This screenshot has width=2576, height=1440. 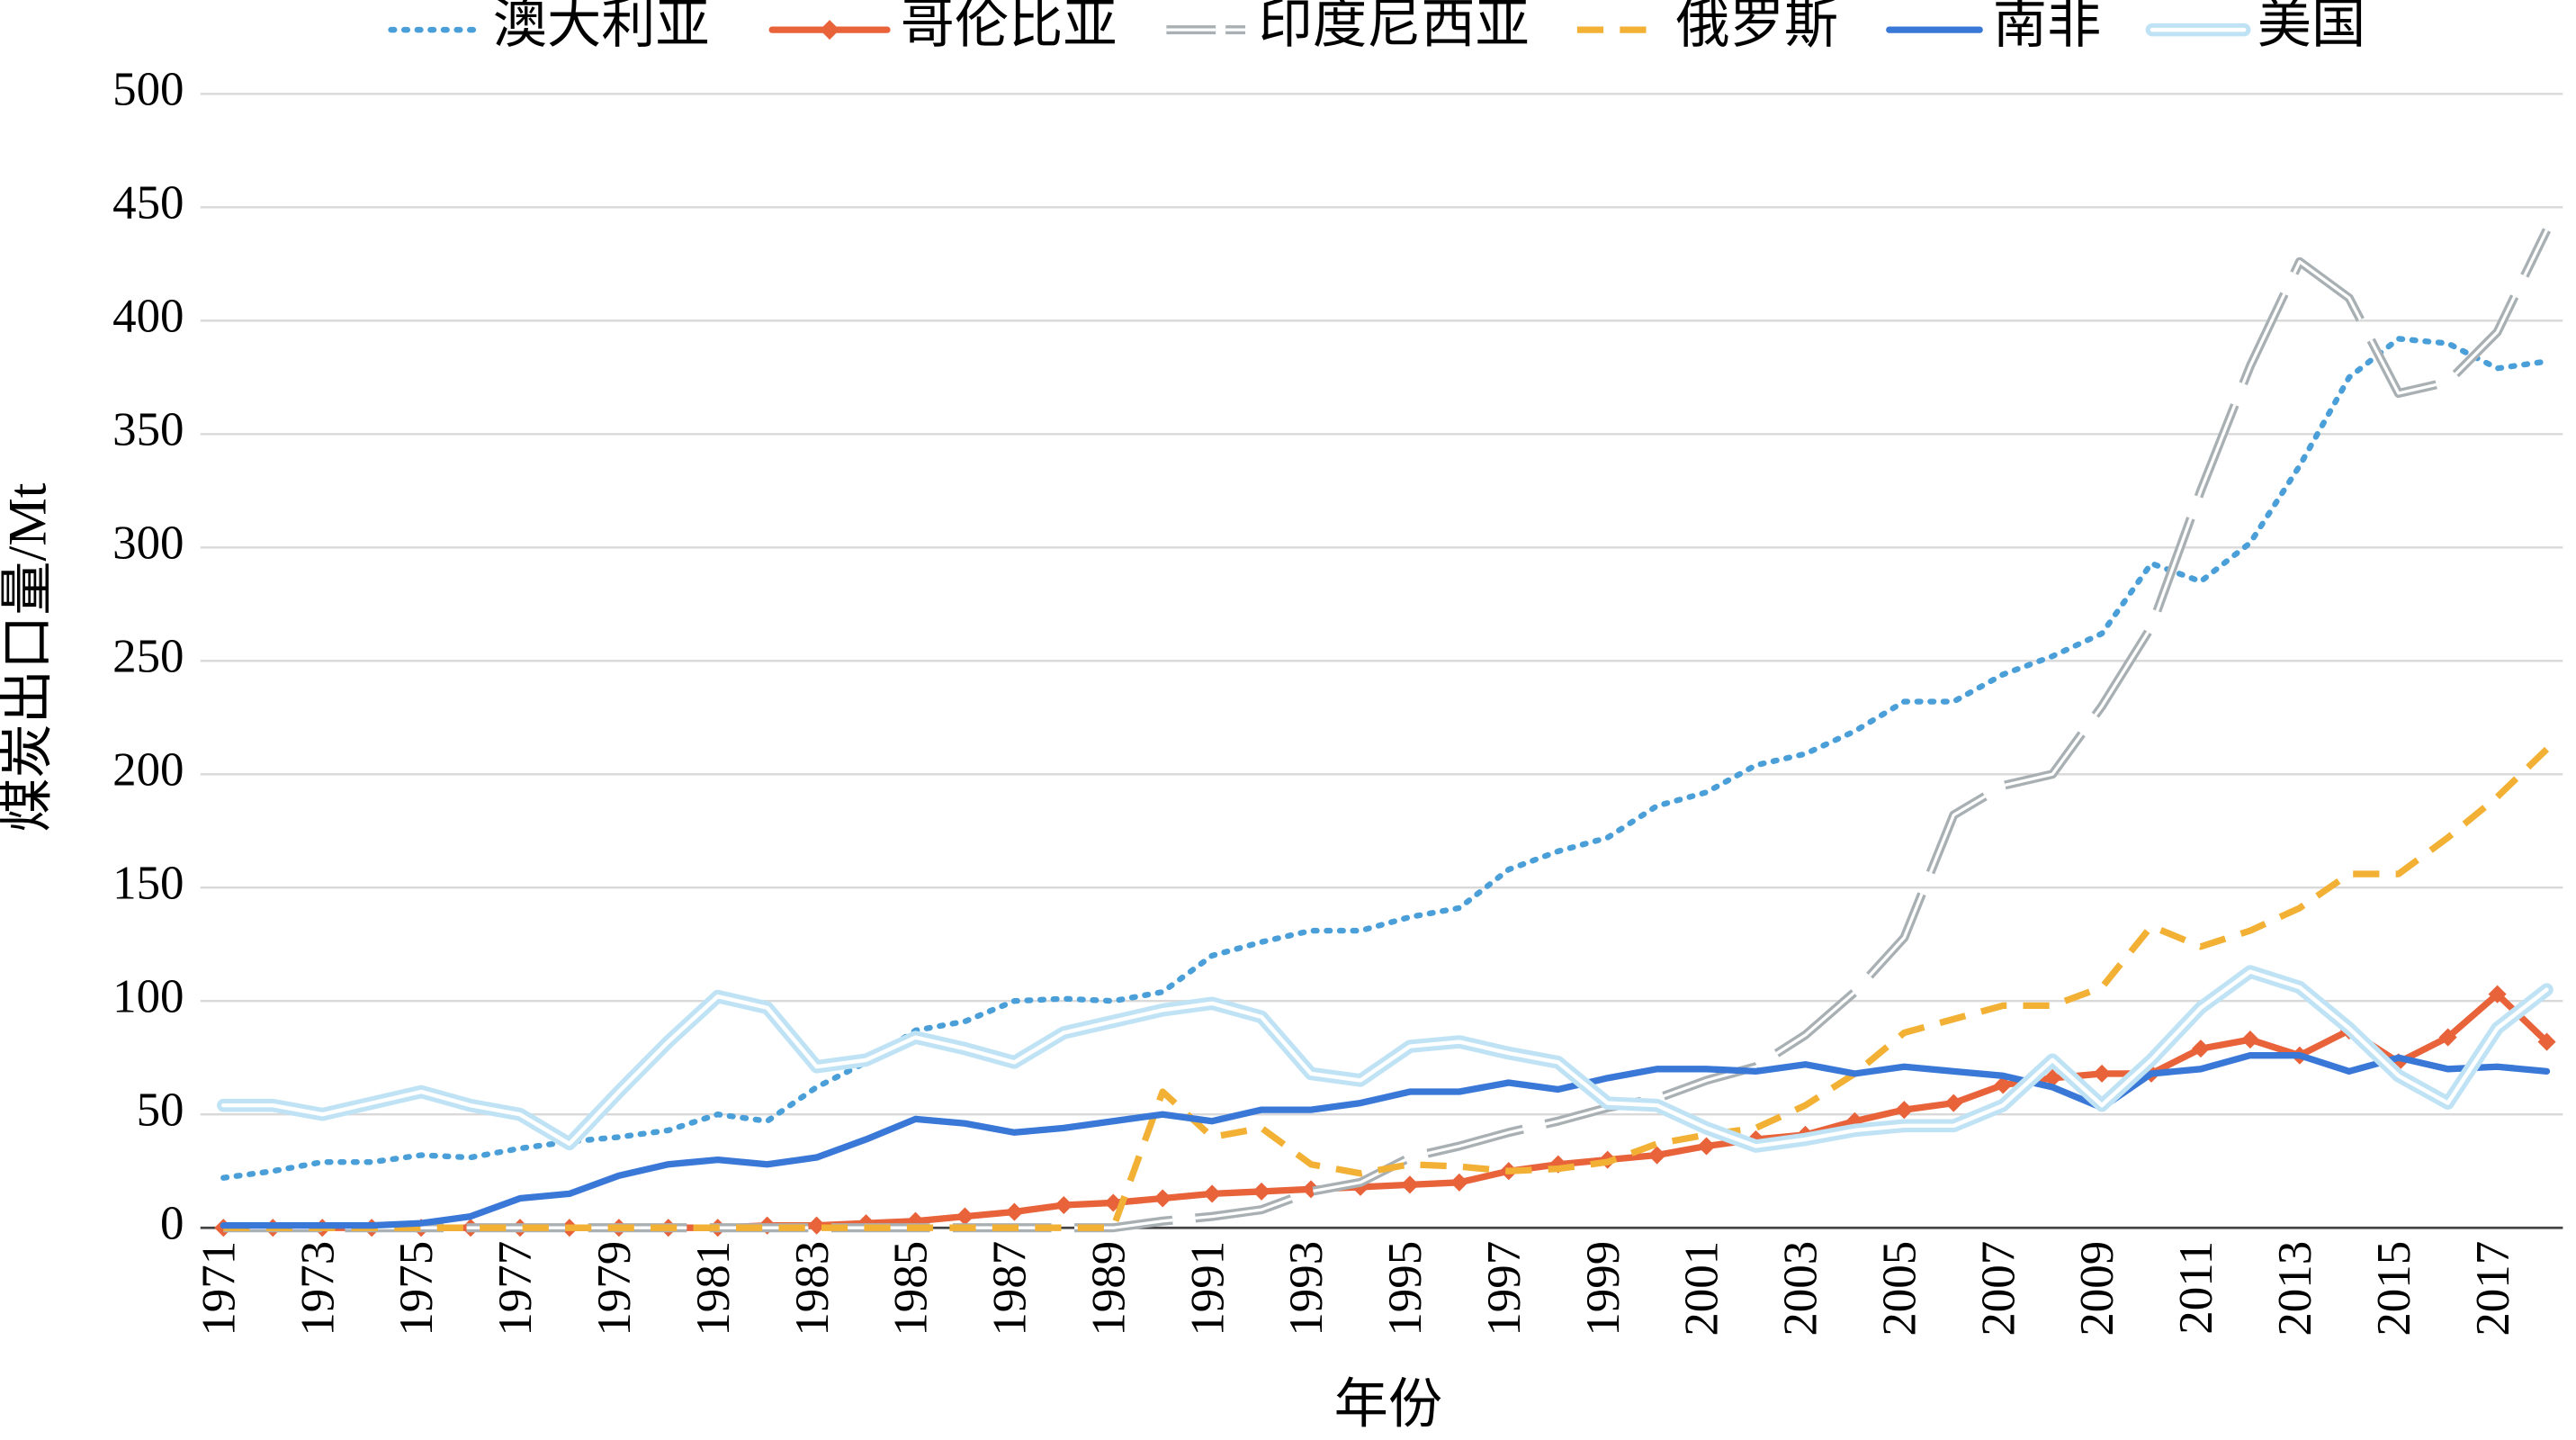 What do you see at coordinates (1504, 1288) in the screenshot?
I see `x-tick-label: 1997` at bounding box center [1504, 1288].